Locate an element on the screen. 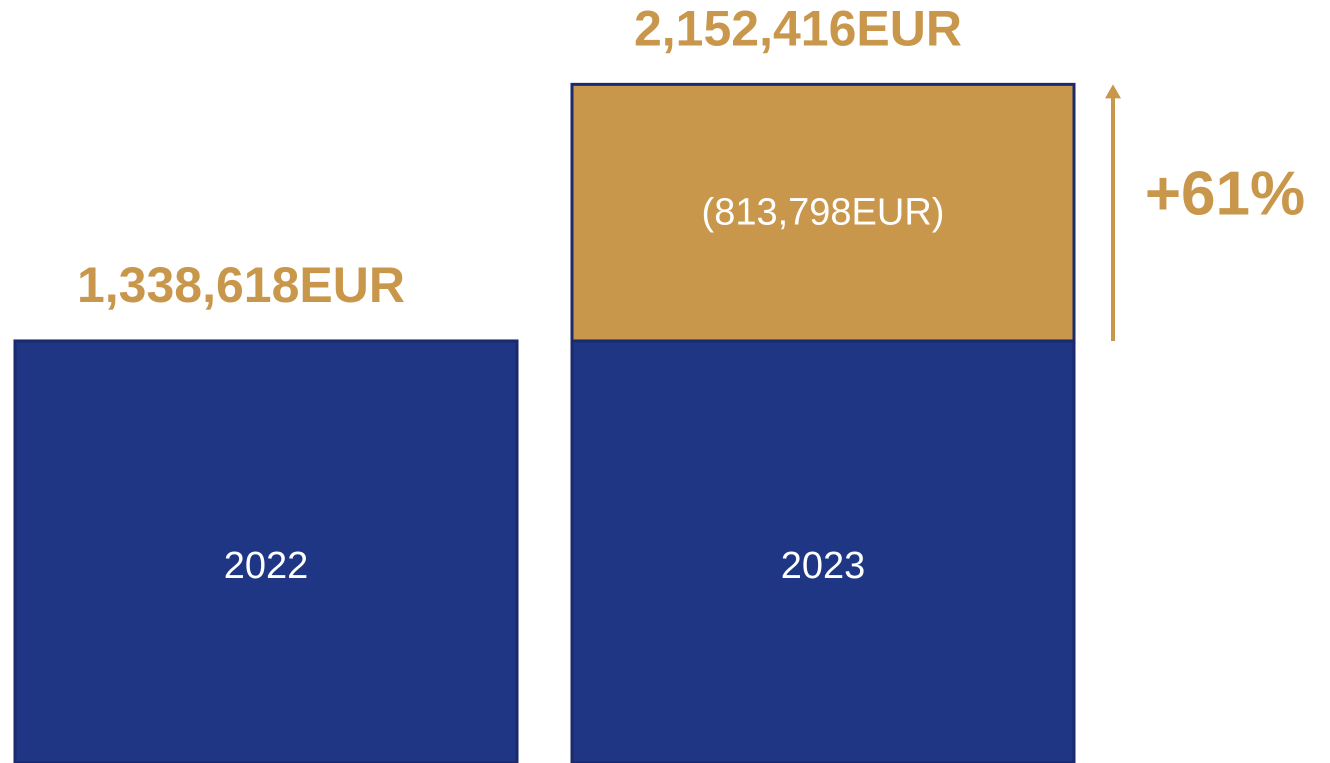  bar-segment is located at coordinates (823, 212).